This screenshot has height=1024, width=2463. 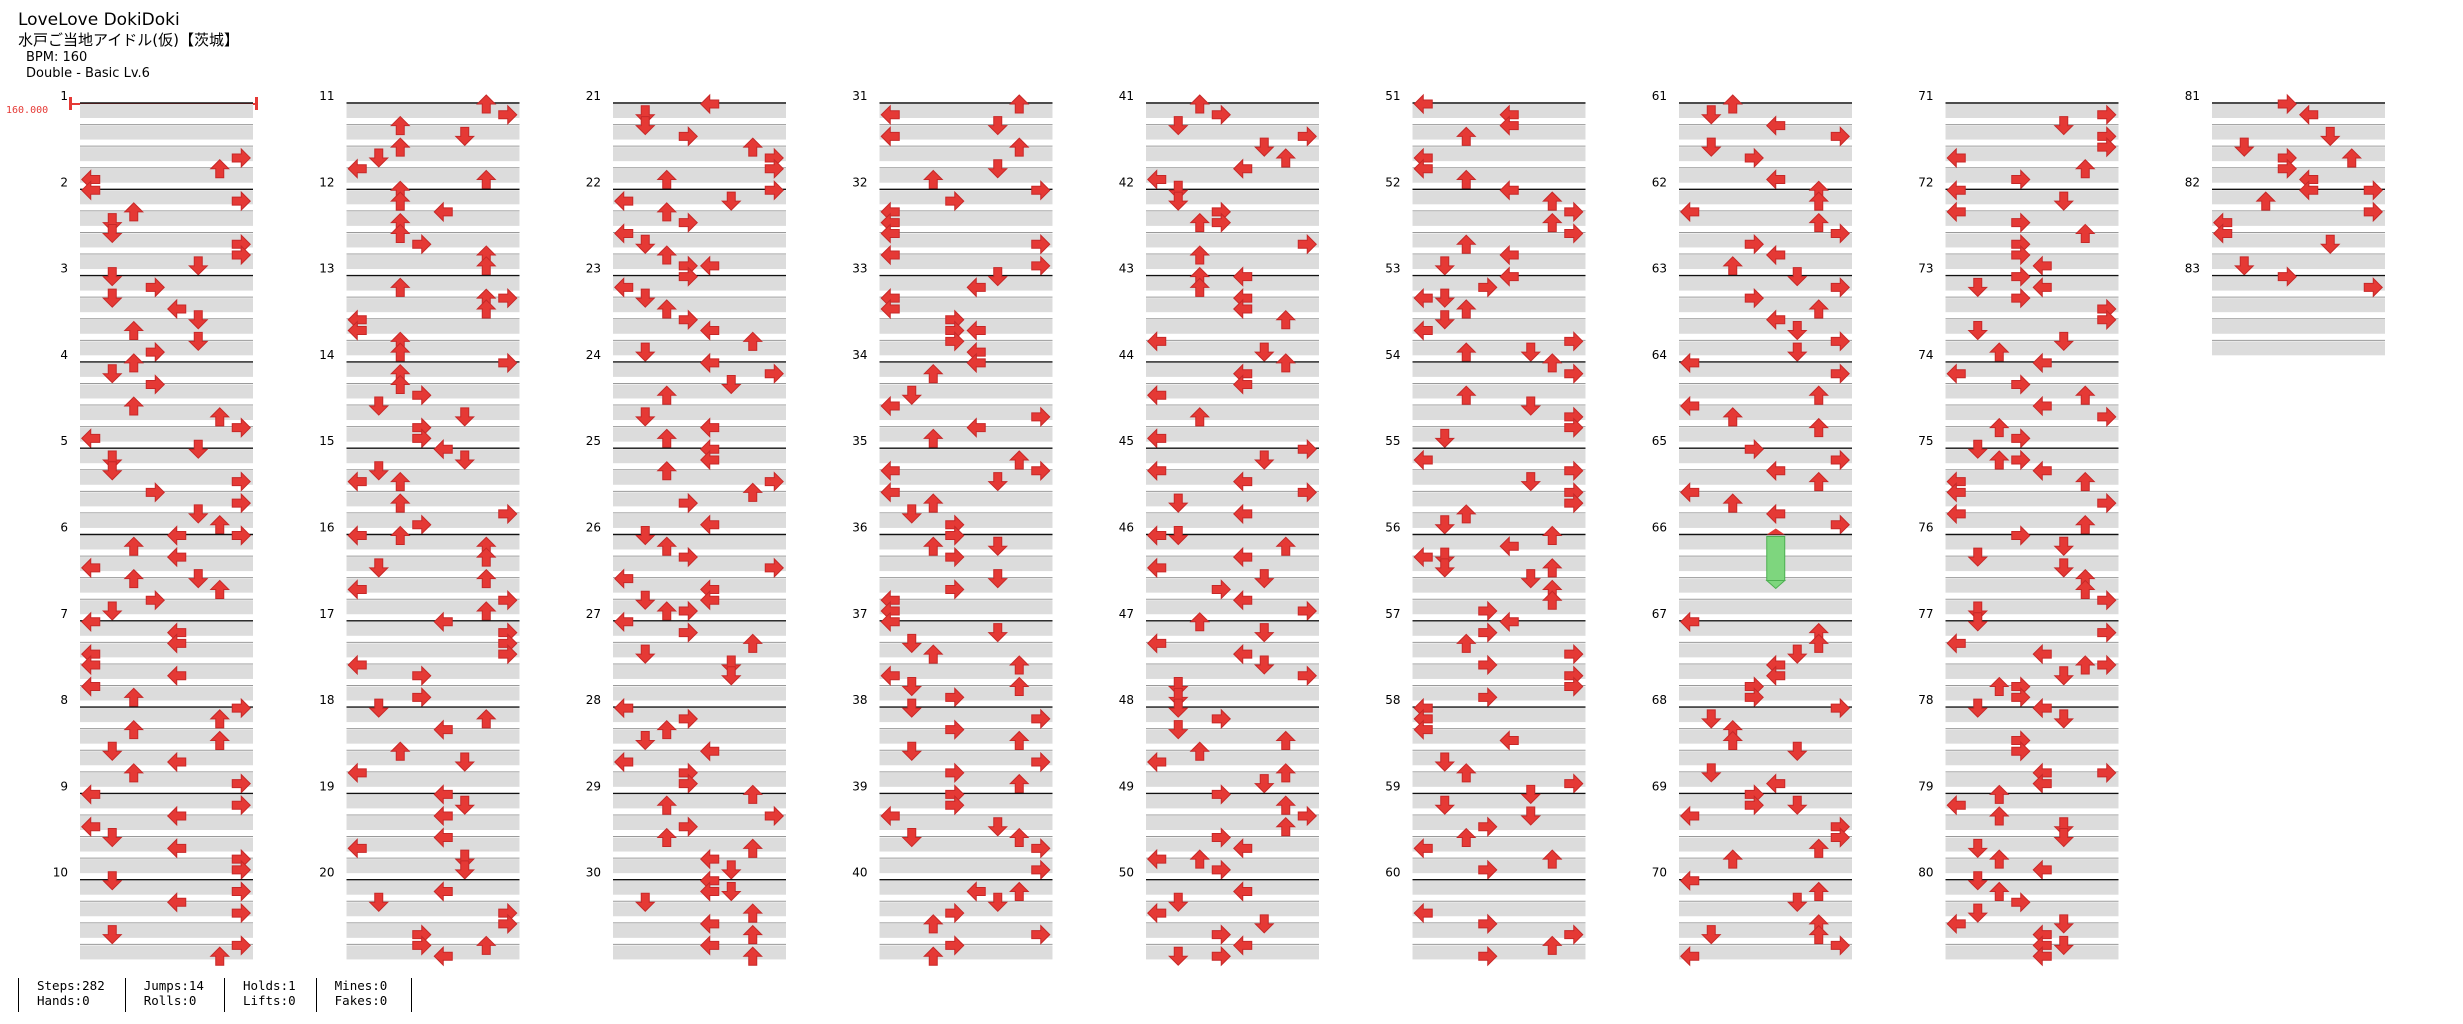 I want to click on measure-number: 16, so click(x=326, y=528).